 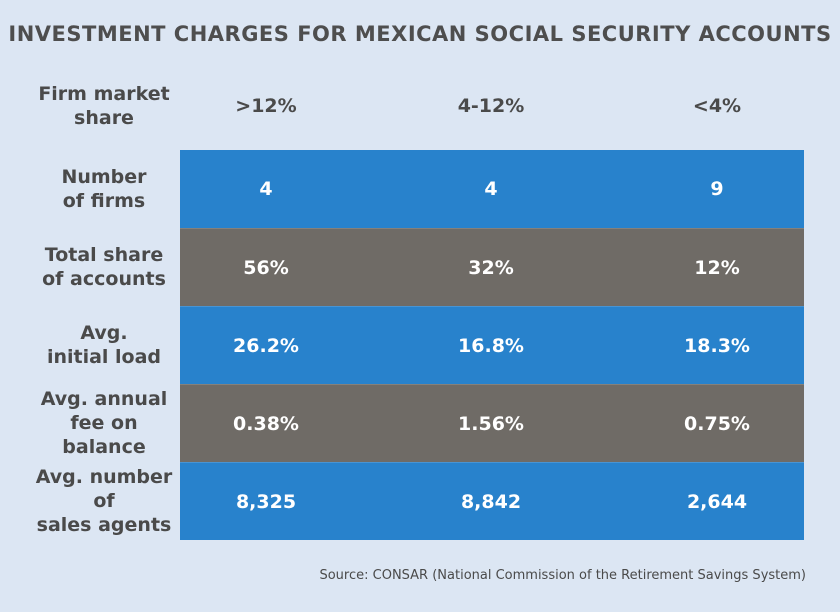 What do you see at coordinates (717, 267) in the screenshot?
I see `table-cell: 12%` at bounding box center [717, 267].